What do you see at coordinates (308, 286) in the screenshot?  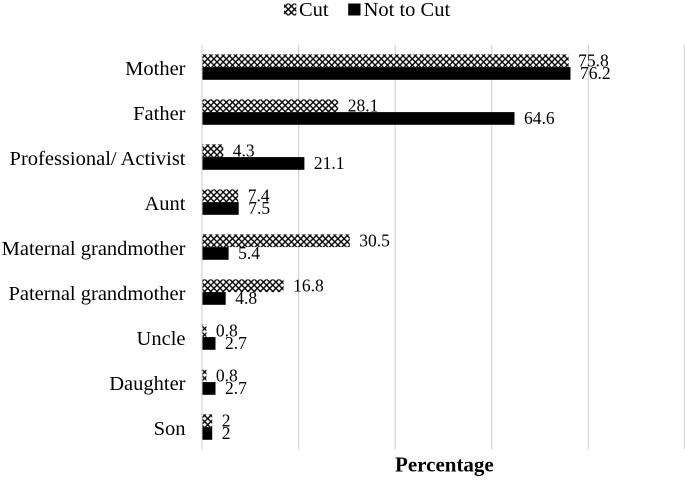 I see `svg-text: 16.8` at bounding box center [308, 286].